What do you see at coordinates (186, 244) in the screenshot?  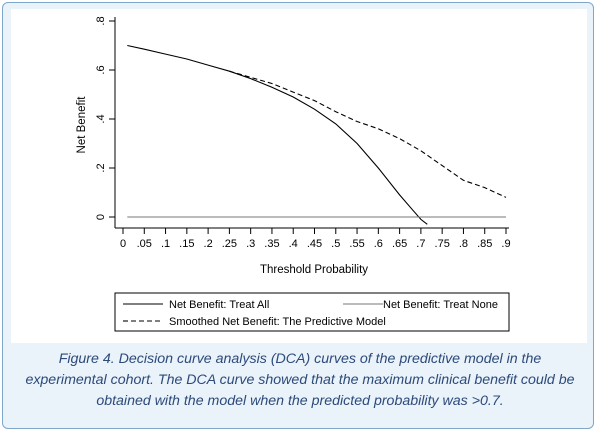 I see `x-tick-label-3: .15` at bounding box center [186, 244].